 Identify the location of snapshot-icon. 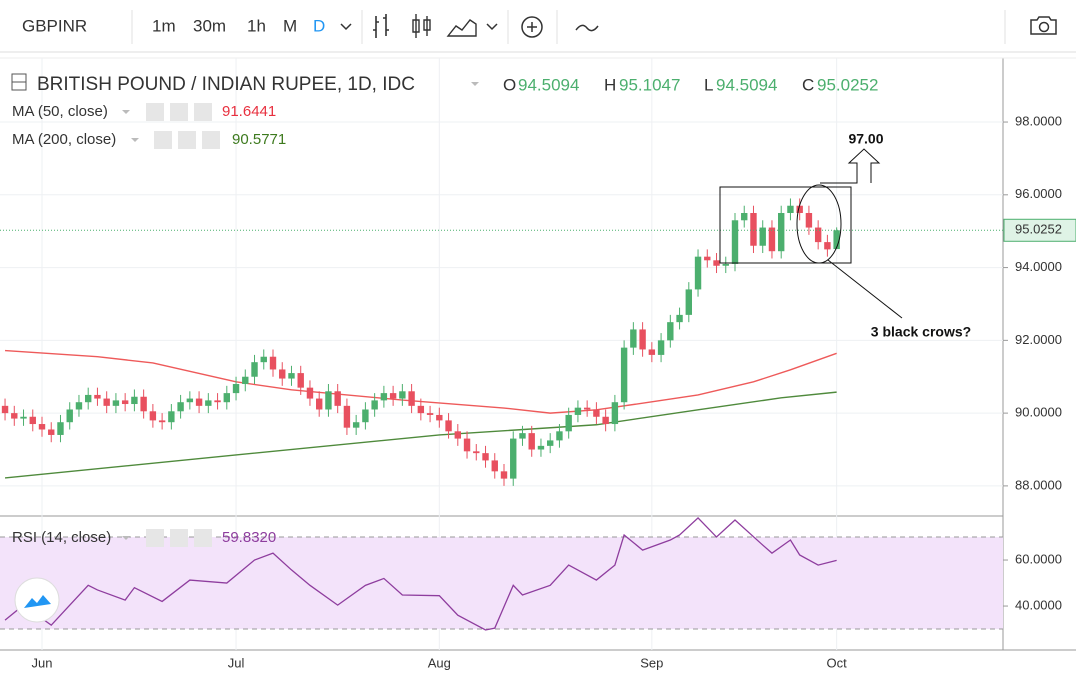
(1043, 25).